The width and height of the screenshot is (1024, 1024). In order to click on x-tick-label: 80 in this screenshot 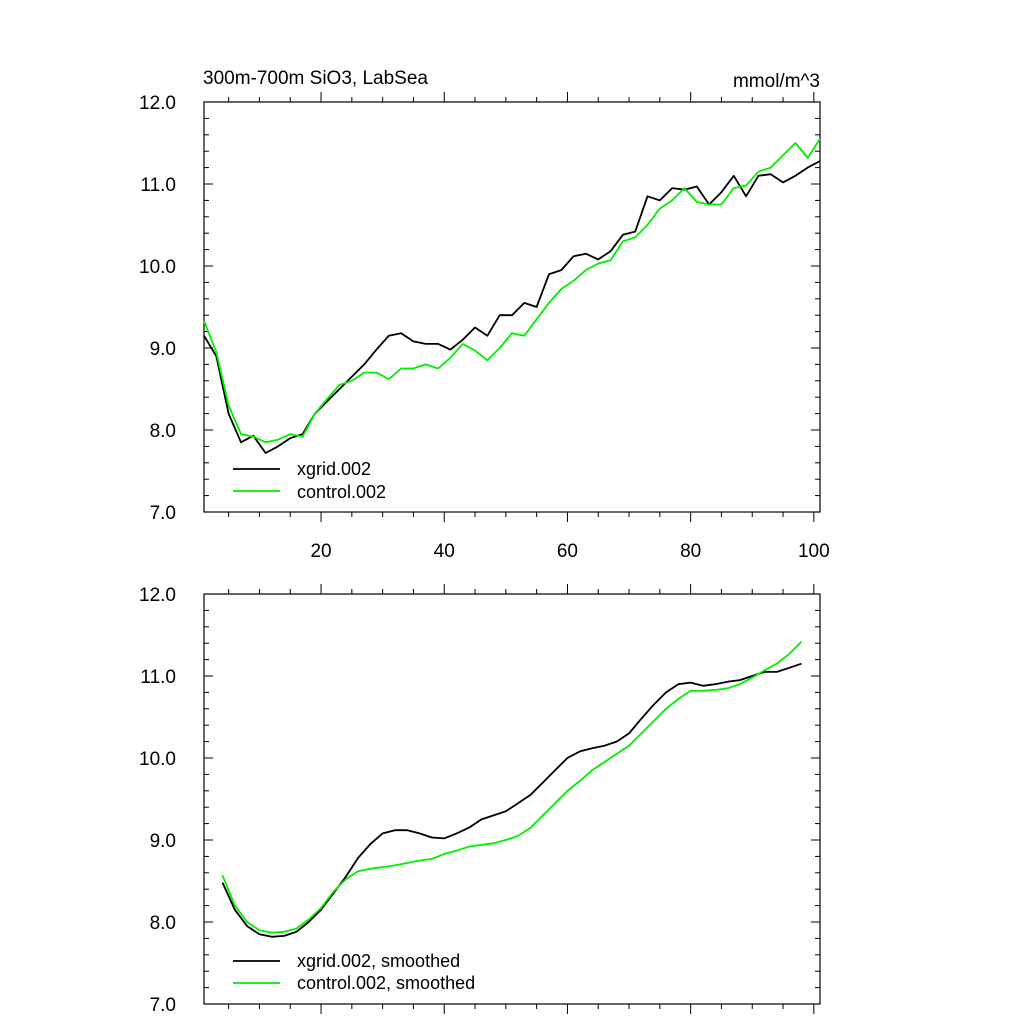, I will do `click(690, 551)`.